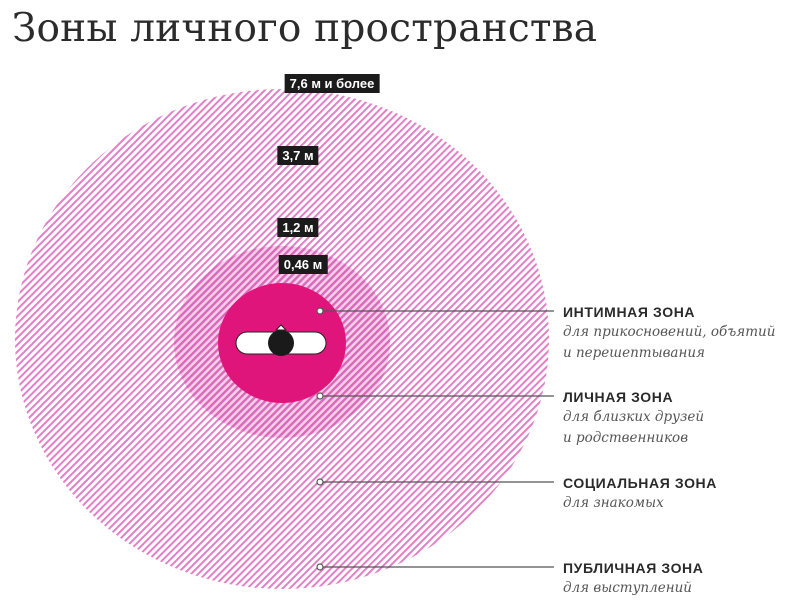  I want to click on intimate-zone-desc-line-1: для прикосновений, объятий, so click(669, 332).